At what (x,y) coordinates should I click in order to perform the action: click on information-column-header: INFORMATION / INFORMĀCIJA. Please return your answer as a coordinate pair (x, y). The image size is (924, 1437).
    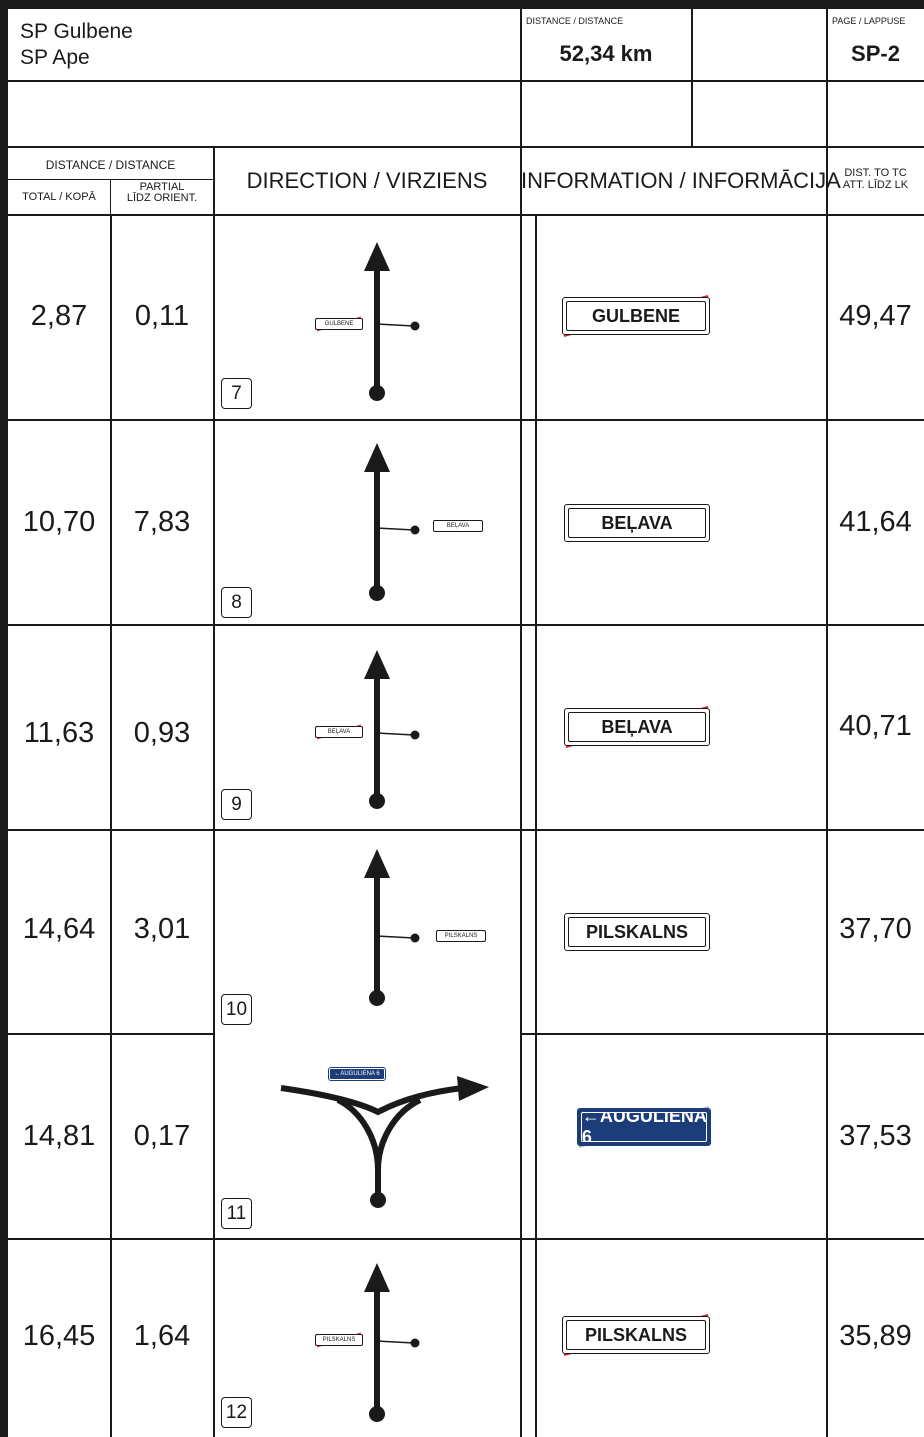
    Looking at the image, I should click on (681, 180).